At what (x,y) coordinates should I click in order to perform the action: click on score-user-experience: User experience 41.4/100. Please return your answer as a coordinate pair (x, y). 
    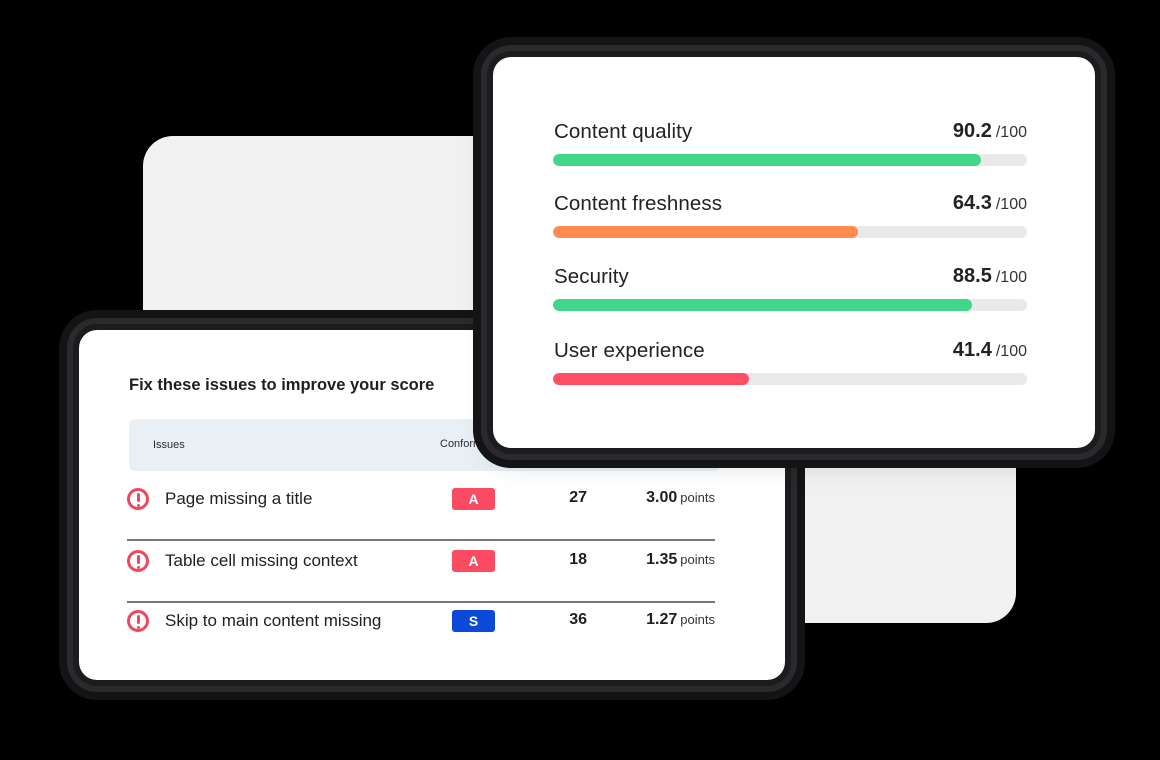
    Looking at the image, I should click on (790, 362).